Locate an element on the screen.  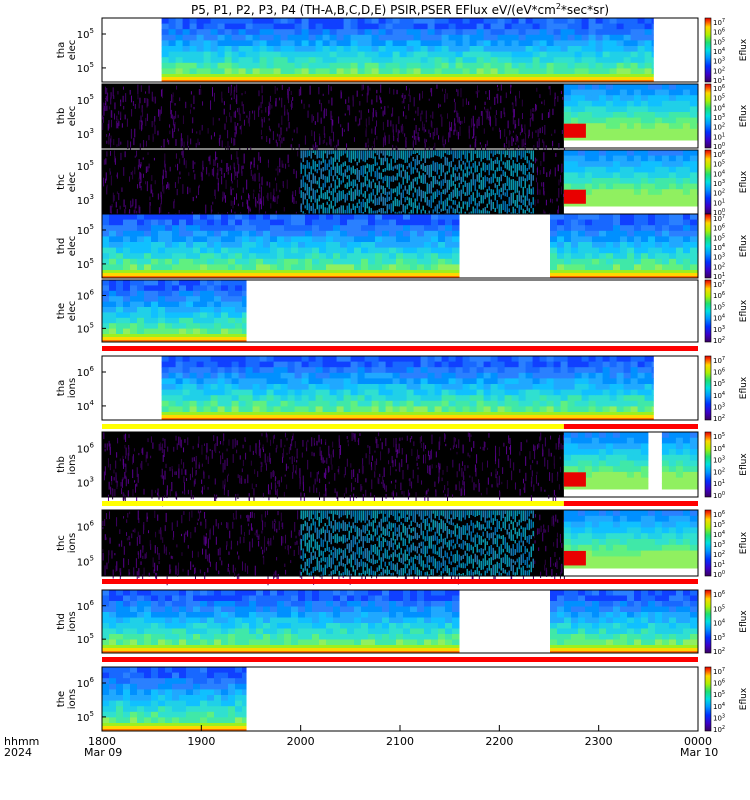
colorbar-tick-label: 101 is located at coordinates (719, 136).